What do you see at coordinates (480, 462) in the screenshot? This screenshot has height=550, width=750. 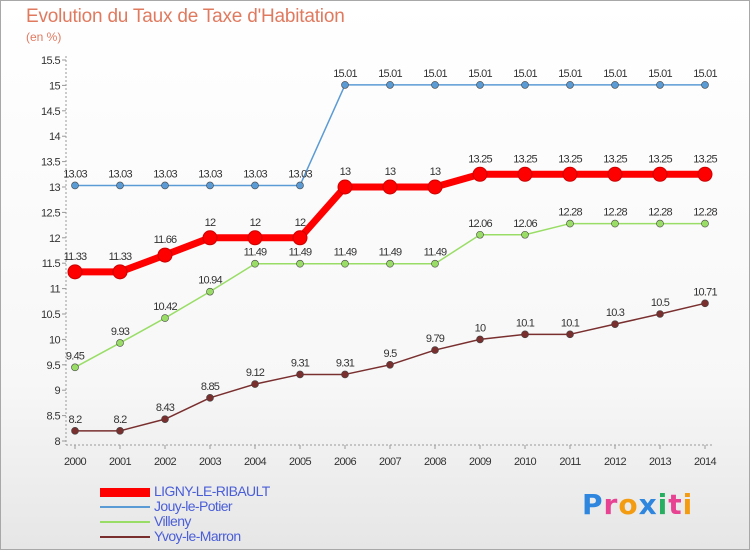 I see `x-tick-label: 2009` at bounding box center [480, 462].